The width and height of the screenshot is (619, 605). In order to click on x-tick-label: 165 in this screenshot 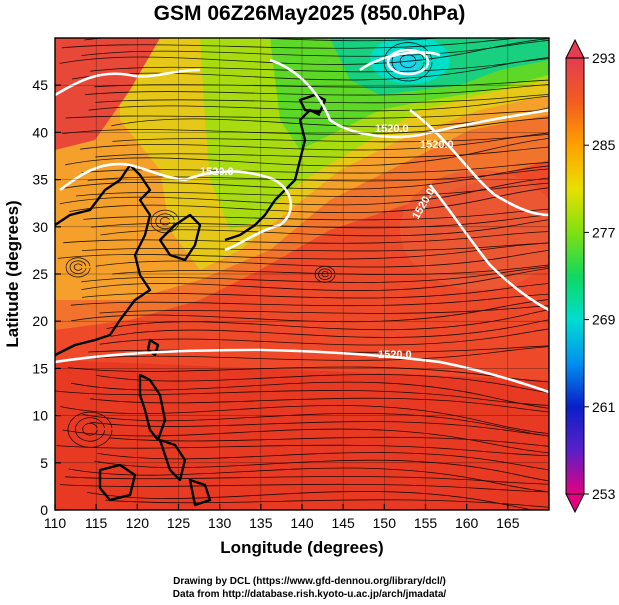, I will do `click(508, 523)`.